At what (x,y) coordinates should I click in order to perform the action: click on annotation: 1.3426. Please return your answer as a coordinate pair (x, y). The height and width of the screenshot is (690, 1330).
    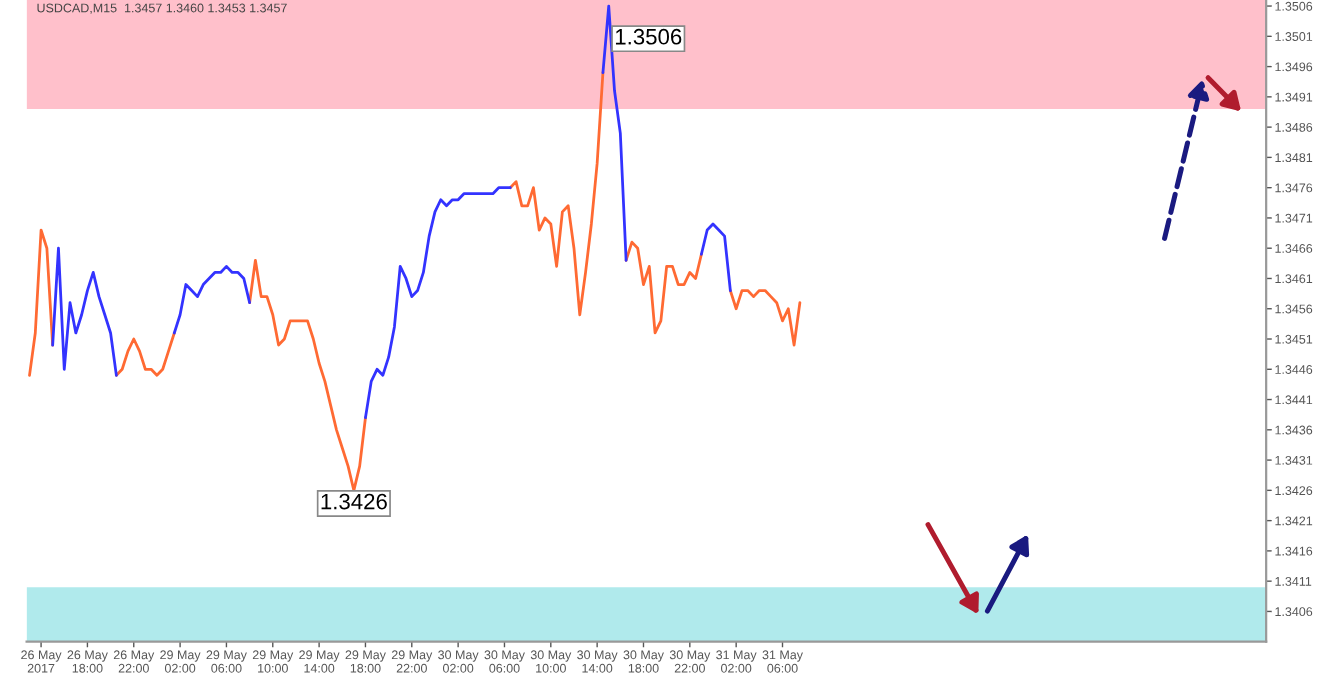
    Looking at the image, I should click on (354, 501).